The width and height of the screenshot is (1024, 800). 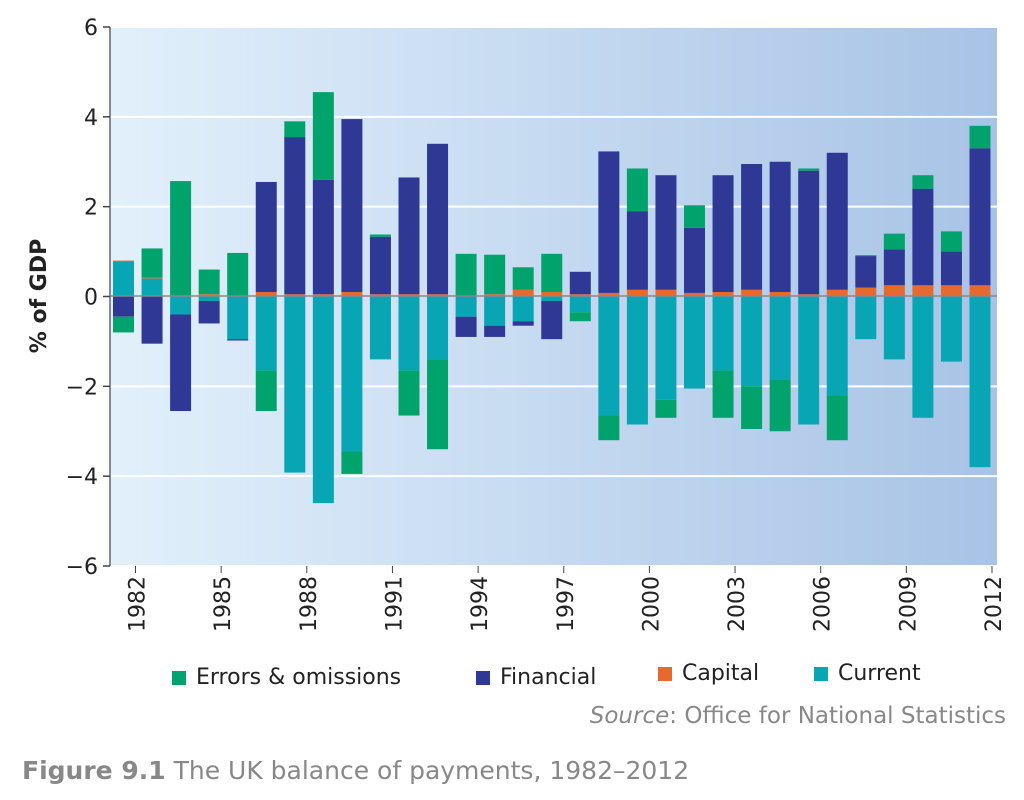 What do you see at coordinates (238, 274) in the screenshot?
I see `bar-errors-omissions-1986` at bounding box center [238, 274].